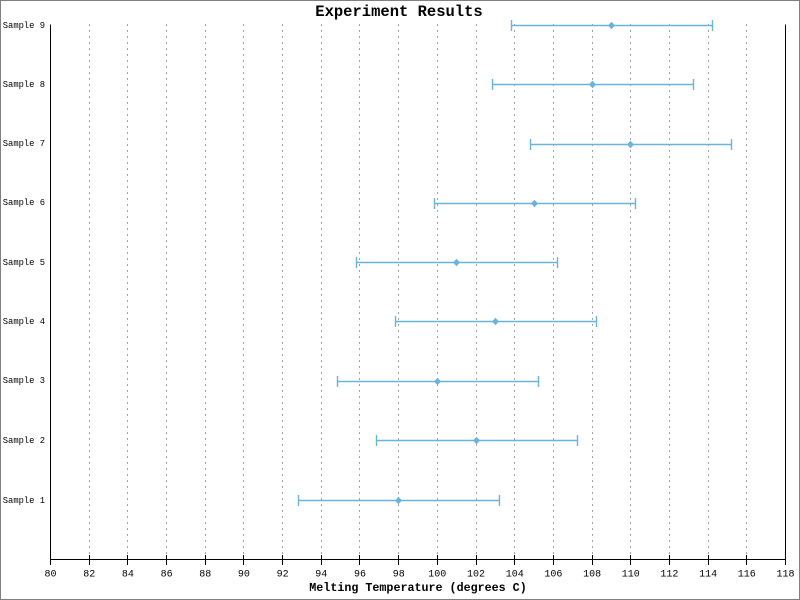 Image resolution: width=800 pixels, height=600 pixels. Describe the element at coordinates (708, 575) in the screenshot. I see `svg-text: 114` at that location.